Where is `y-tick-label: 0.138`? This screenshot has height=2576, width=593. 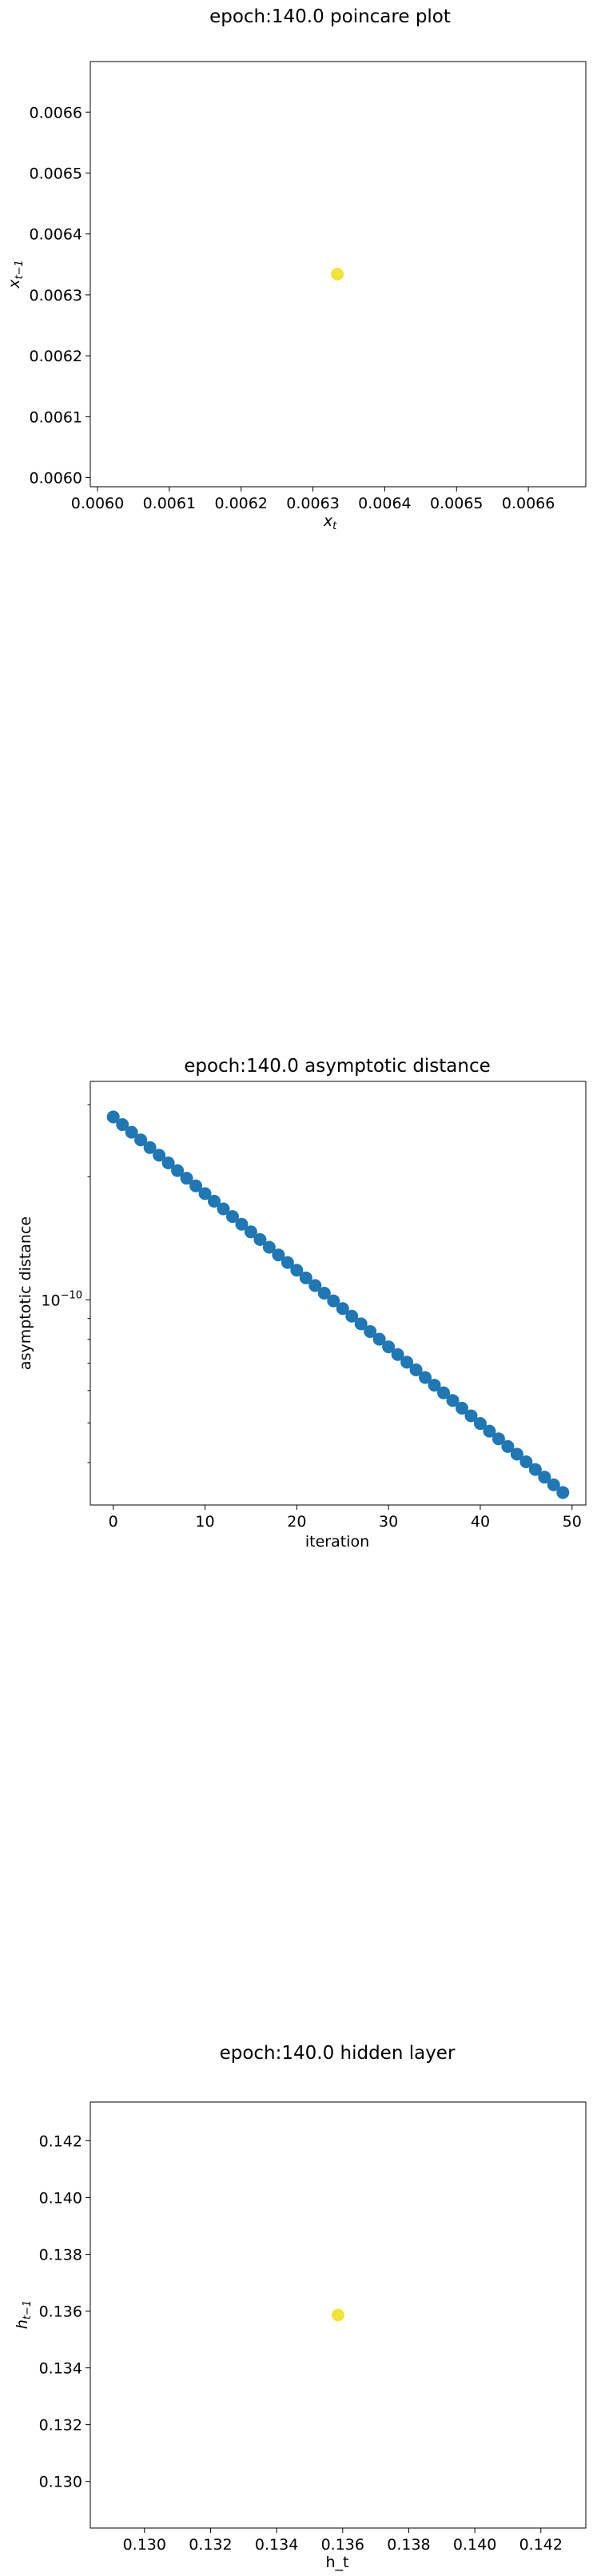 y-tick-label: 0.138 is located at coordinates (61, 2254).